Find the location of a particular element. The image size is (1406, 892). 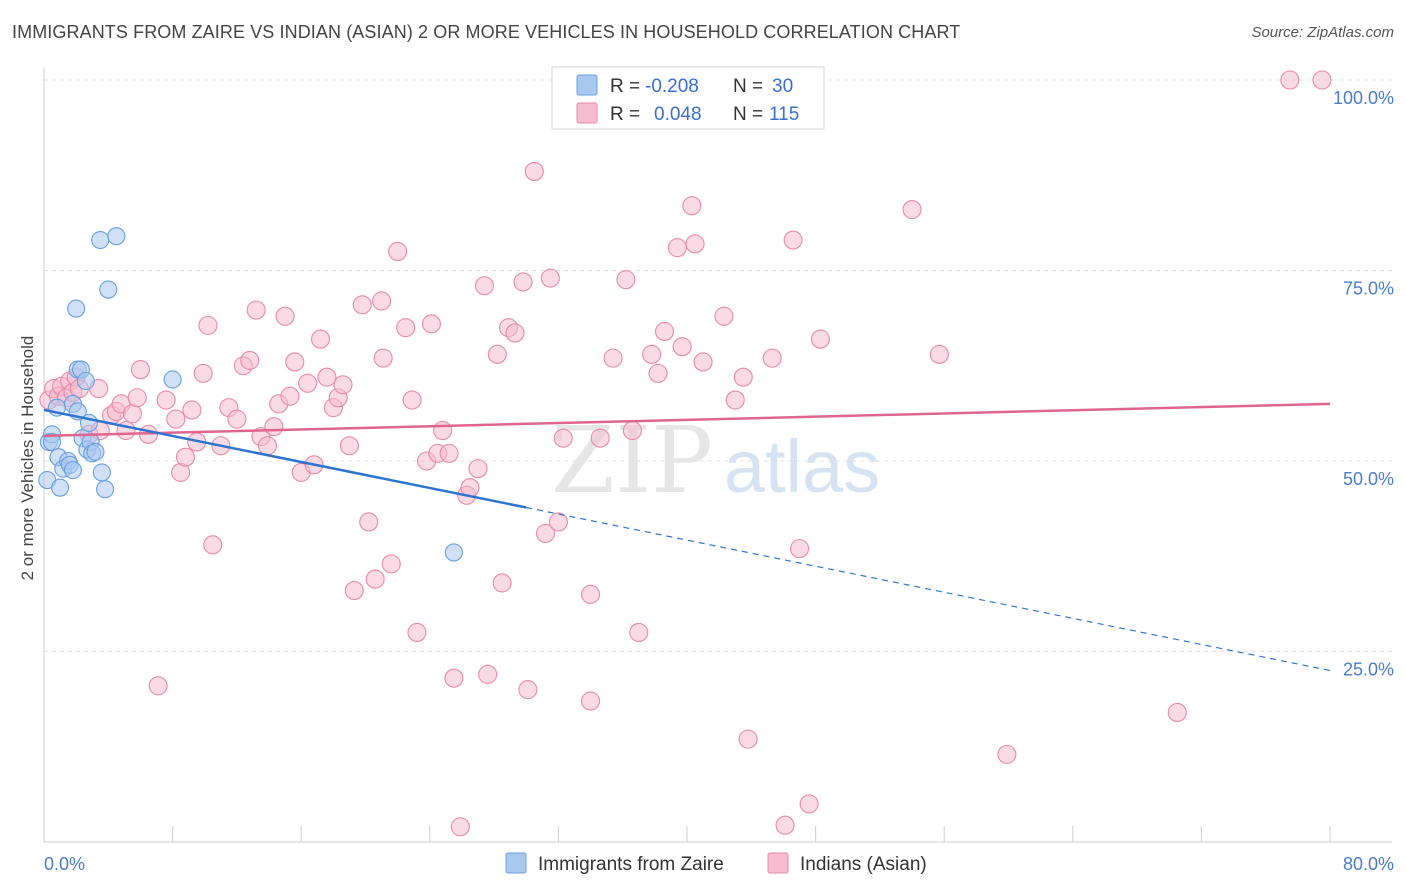

indian-bottom-label: Indians (Asian) is located at coordinates (863, 864).